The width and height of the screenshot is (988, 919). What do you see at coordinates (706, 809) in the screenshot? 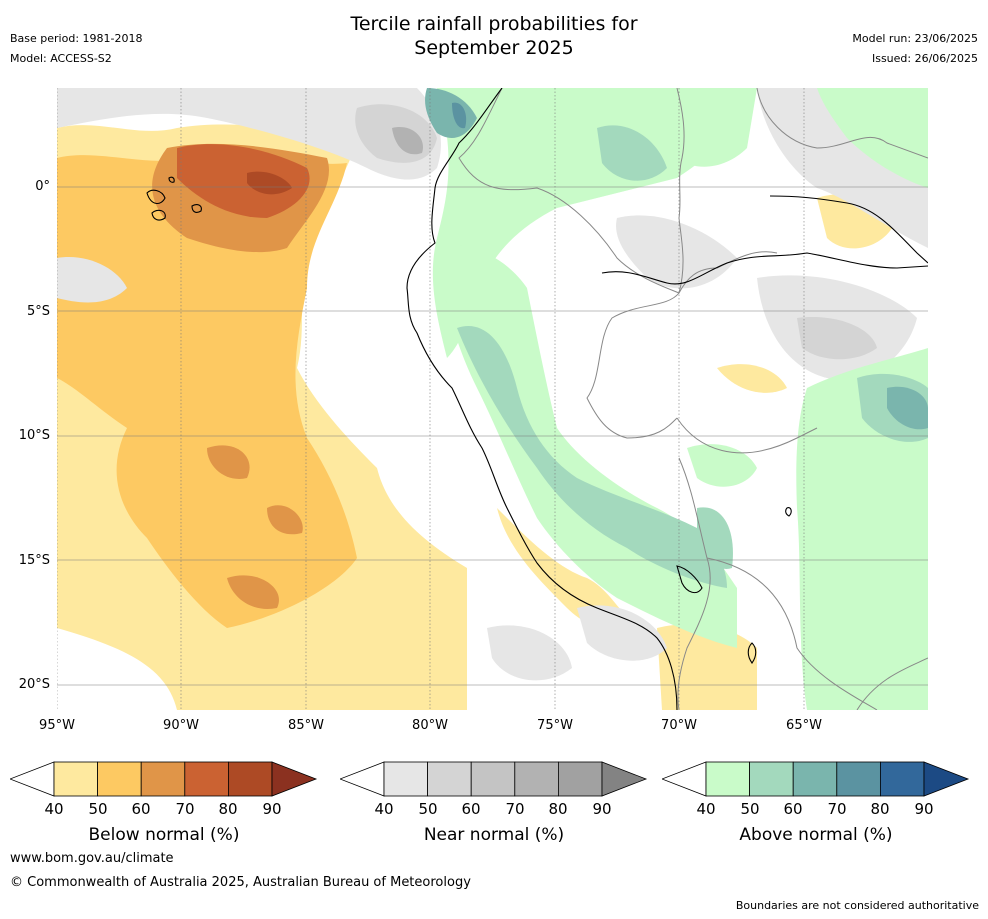
I see `above-tick: 40` at bounding box center [706, 809].